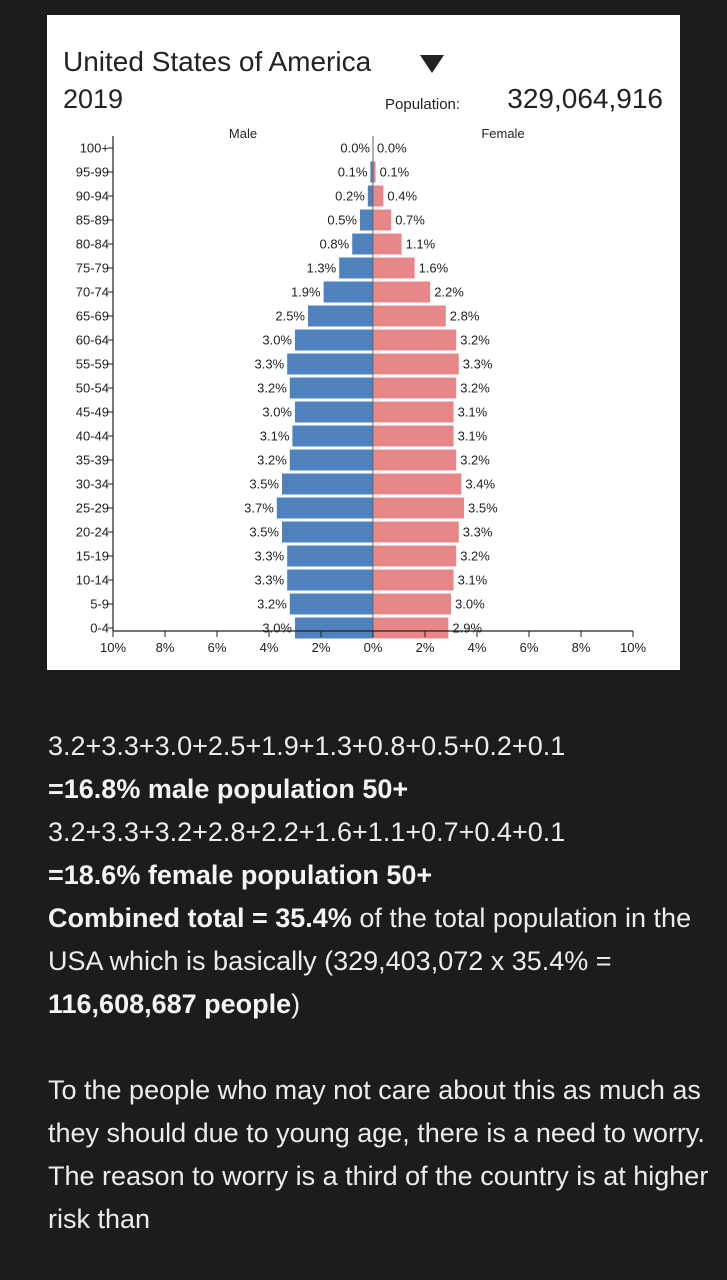  I want to click on age-label: 15-19, so click(92, 556).